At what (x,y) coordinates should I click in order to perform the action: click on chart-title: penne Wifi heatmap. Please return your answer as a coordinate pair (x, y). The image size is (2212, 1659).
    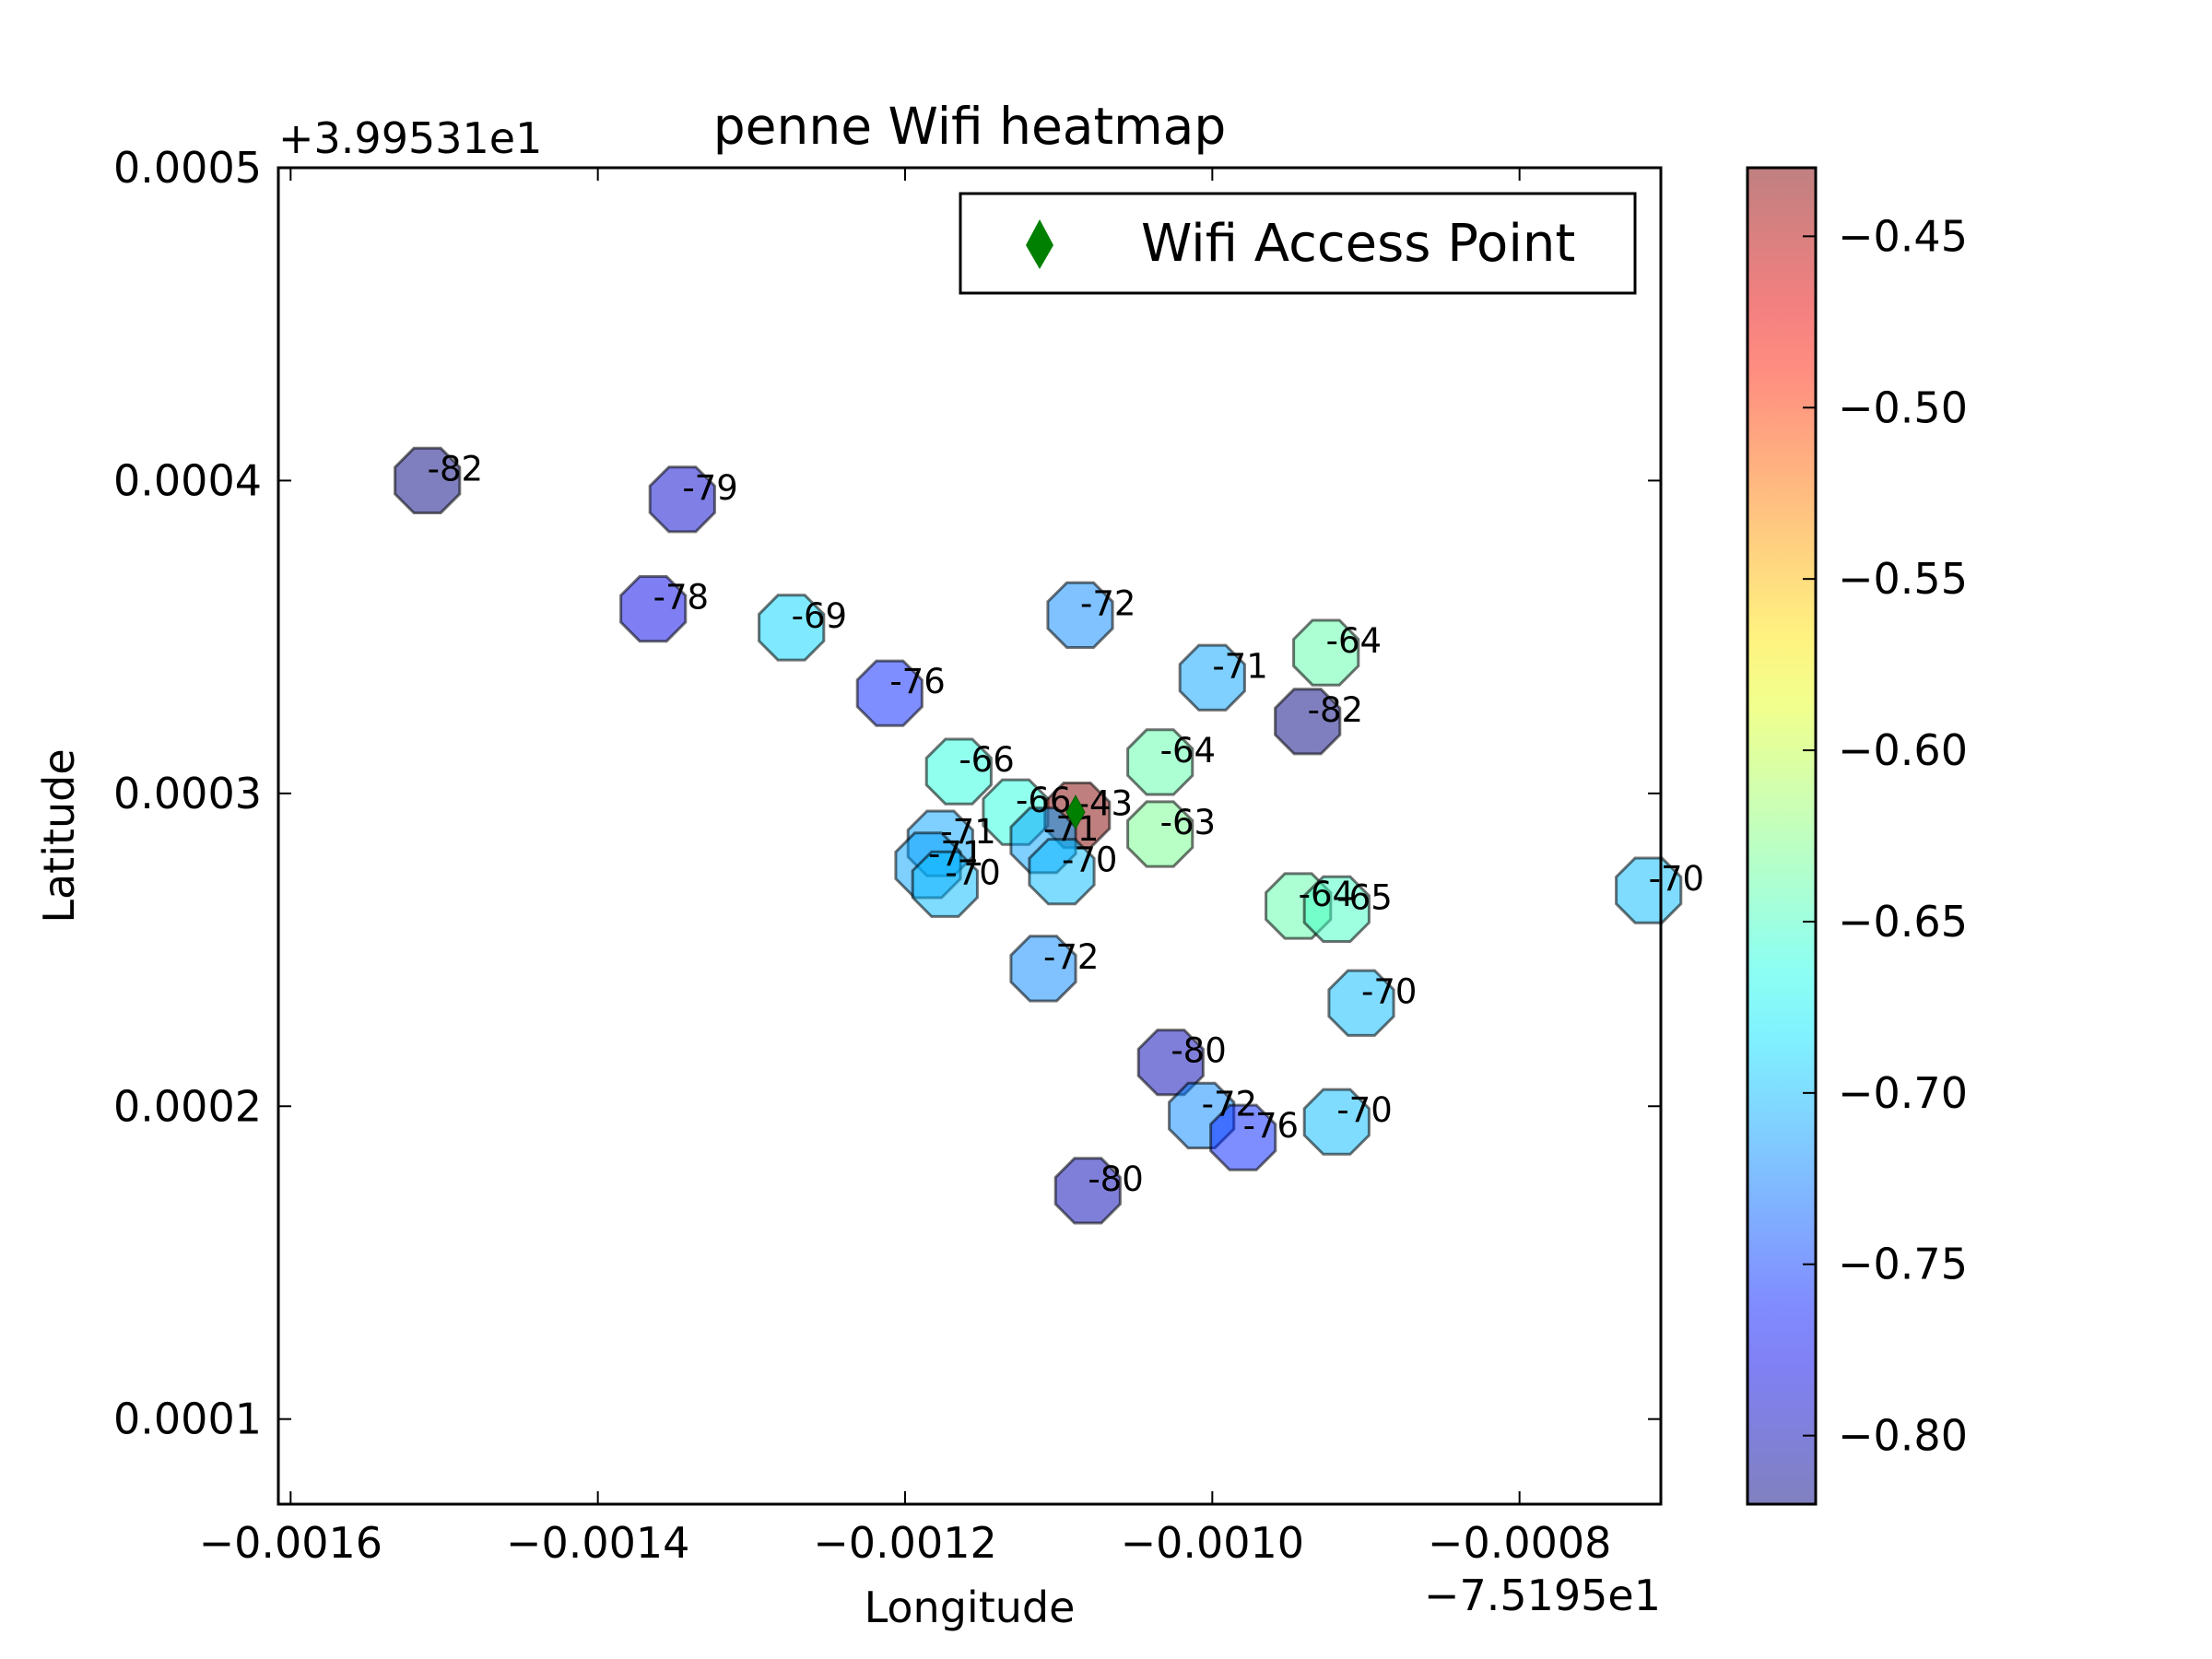
    Looking at the image, I should click on (970, 126).